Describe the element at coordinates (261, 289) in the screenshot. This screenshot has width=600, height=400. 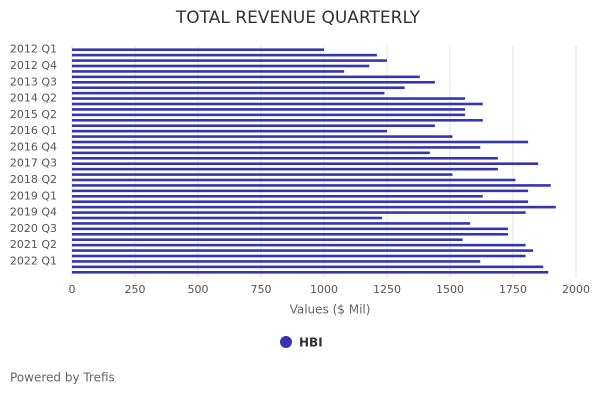
I see `x-tick-label: 750` at that location.